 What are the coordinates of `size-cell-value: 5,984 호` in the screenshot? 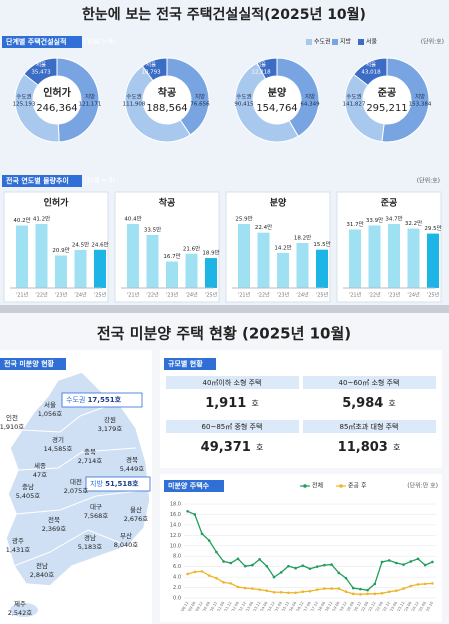 It's located at (369, 402).